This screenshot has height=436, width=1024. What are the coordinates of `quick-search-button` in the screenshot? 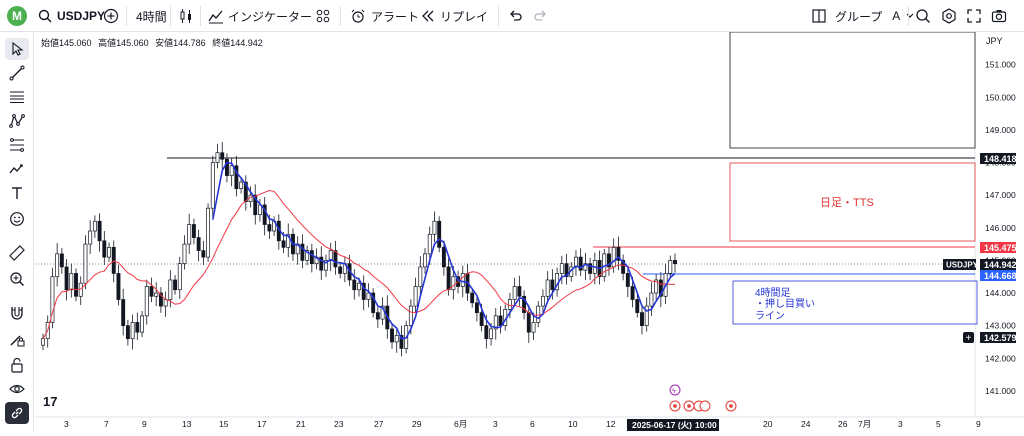 It's located at (923, 16).